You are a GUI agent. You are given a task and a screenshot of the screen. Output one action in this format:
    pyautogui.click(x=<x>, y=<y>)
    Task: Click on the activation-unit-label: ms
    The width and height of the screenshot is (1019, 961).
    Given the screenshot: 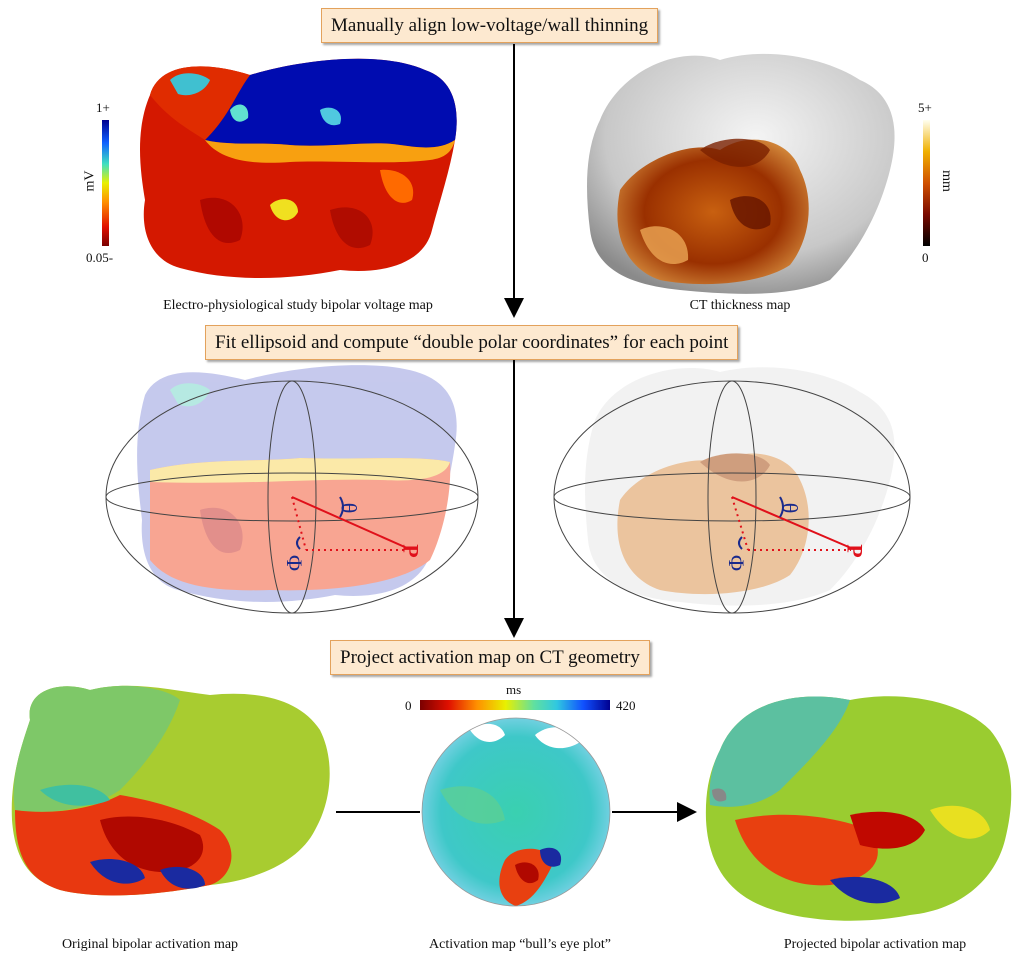 What is the action you would take?
    pyautogui.click(x=514, y=689)
    